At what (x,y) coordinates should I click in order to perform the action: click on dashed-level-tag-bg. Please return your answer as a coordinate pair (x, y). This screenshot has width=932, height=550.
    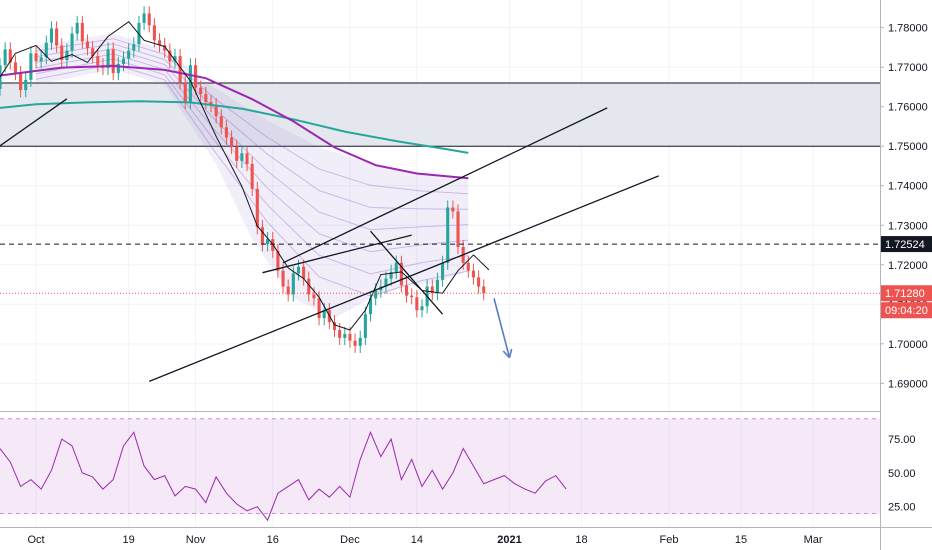
    Looking at the image, I should click on (906, 244).